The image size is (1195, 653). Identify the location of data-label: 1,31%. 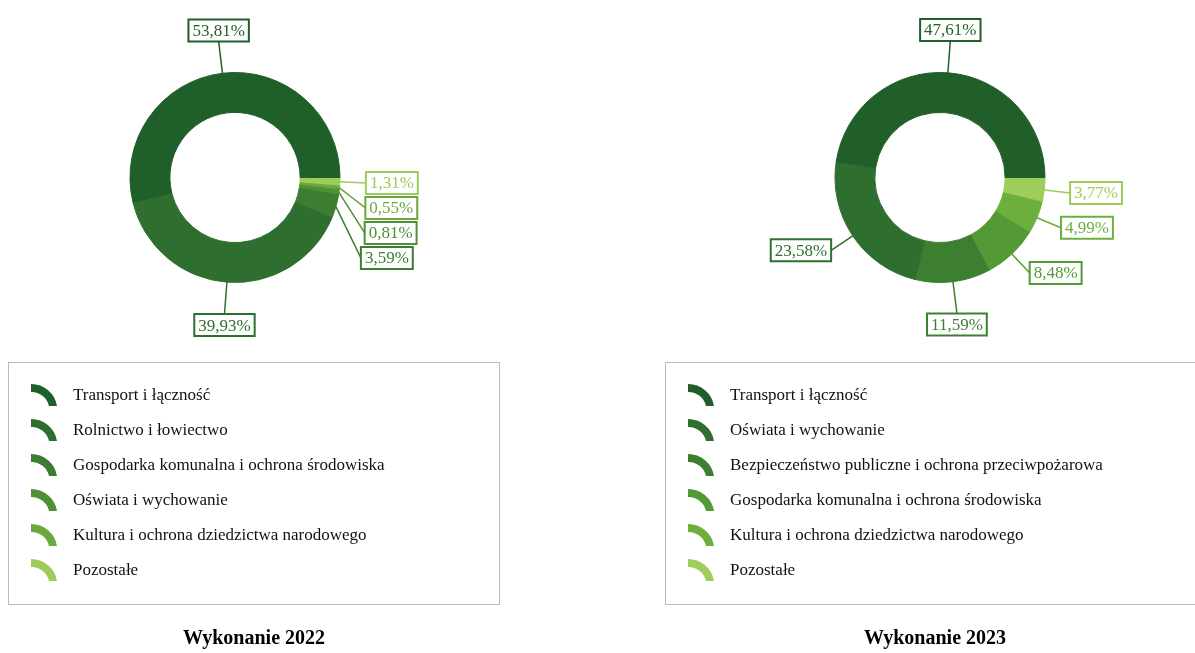
(391, 183).